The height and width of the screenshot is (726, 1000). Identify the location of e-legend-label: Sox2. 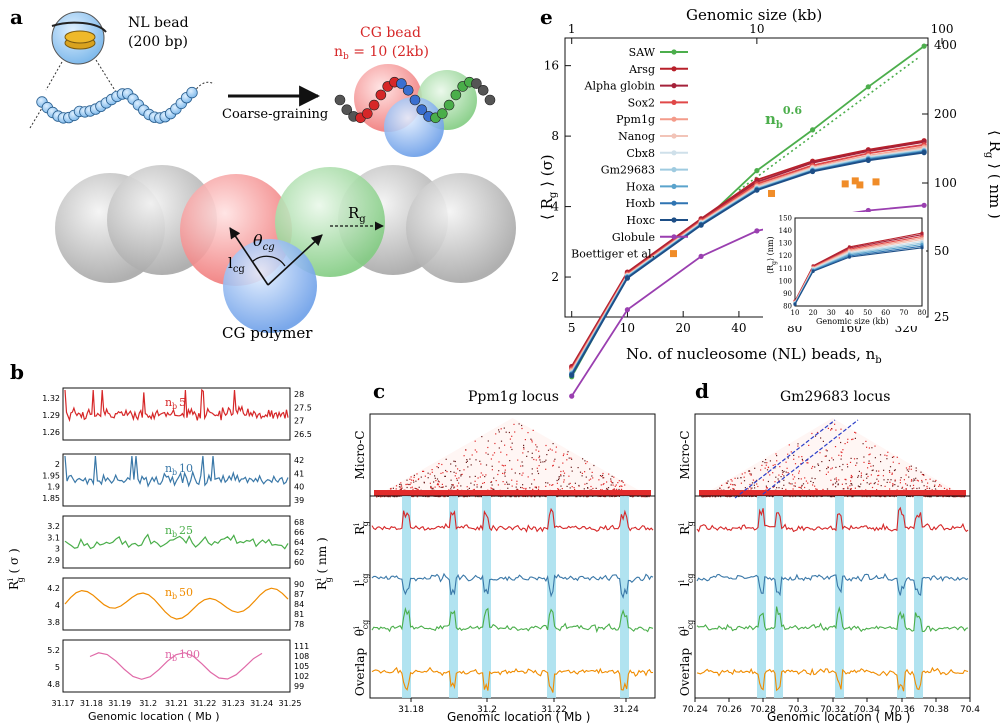
(641, 102).